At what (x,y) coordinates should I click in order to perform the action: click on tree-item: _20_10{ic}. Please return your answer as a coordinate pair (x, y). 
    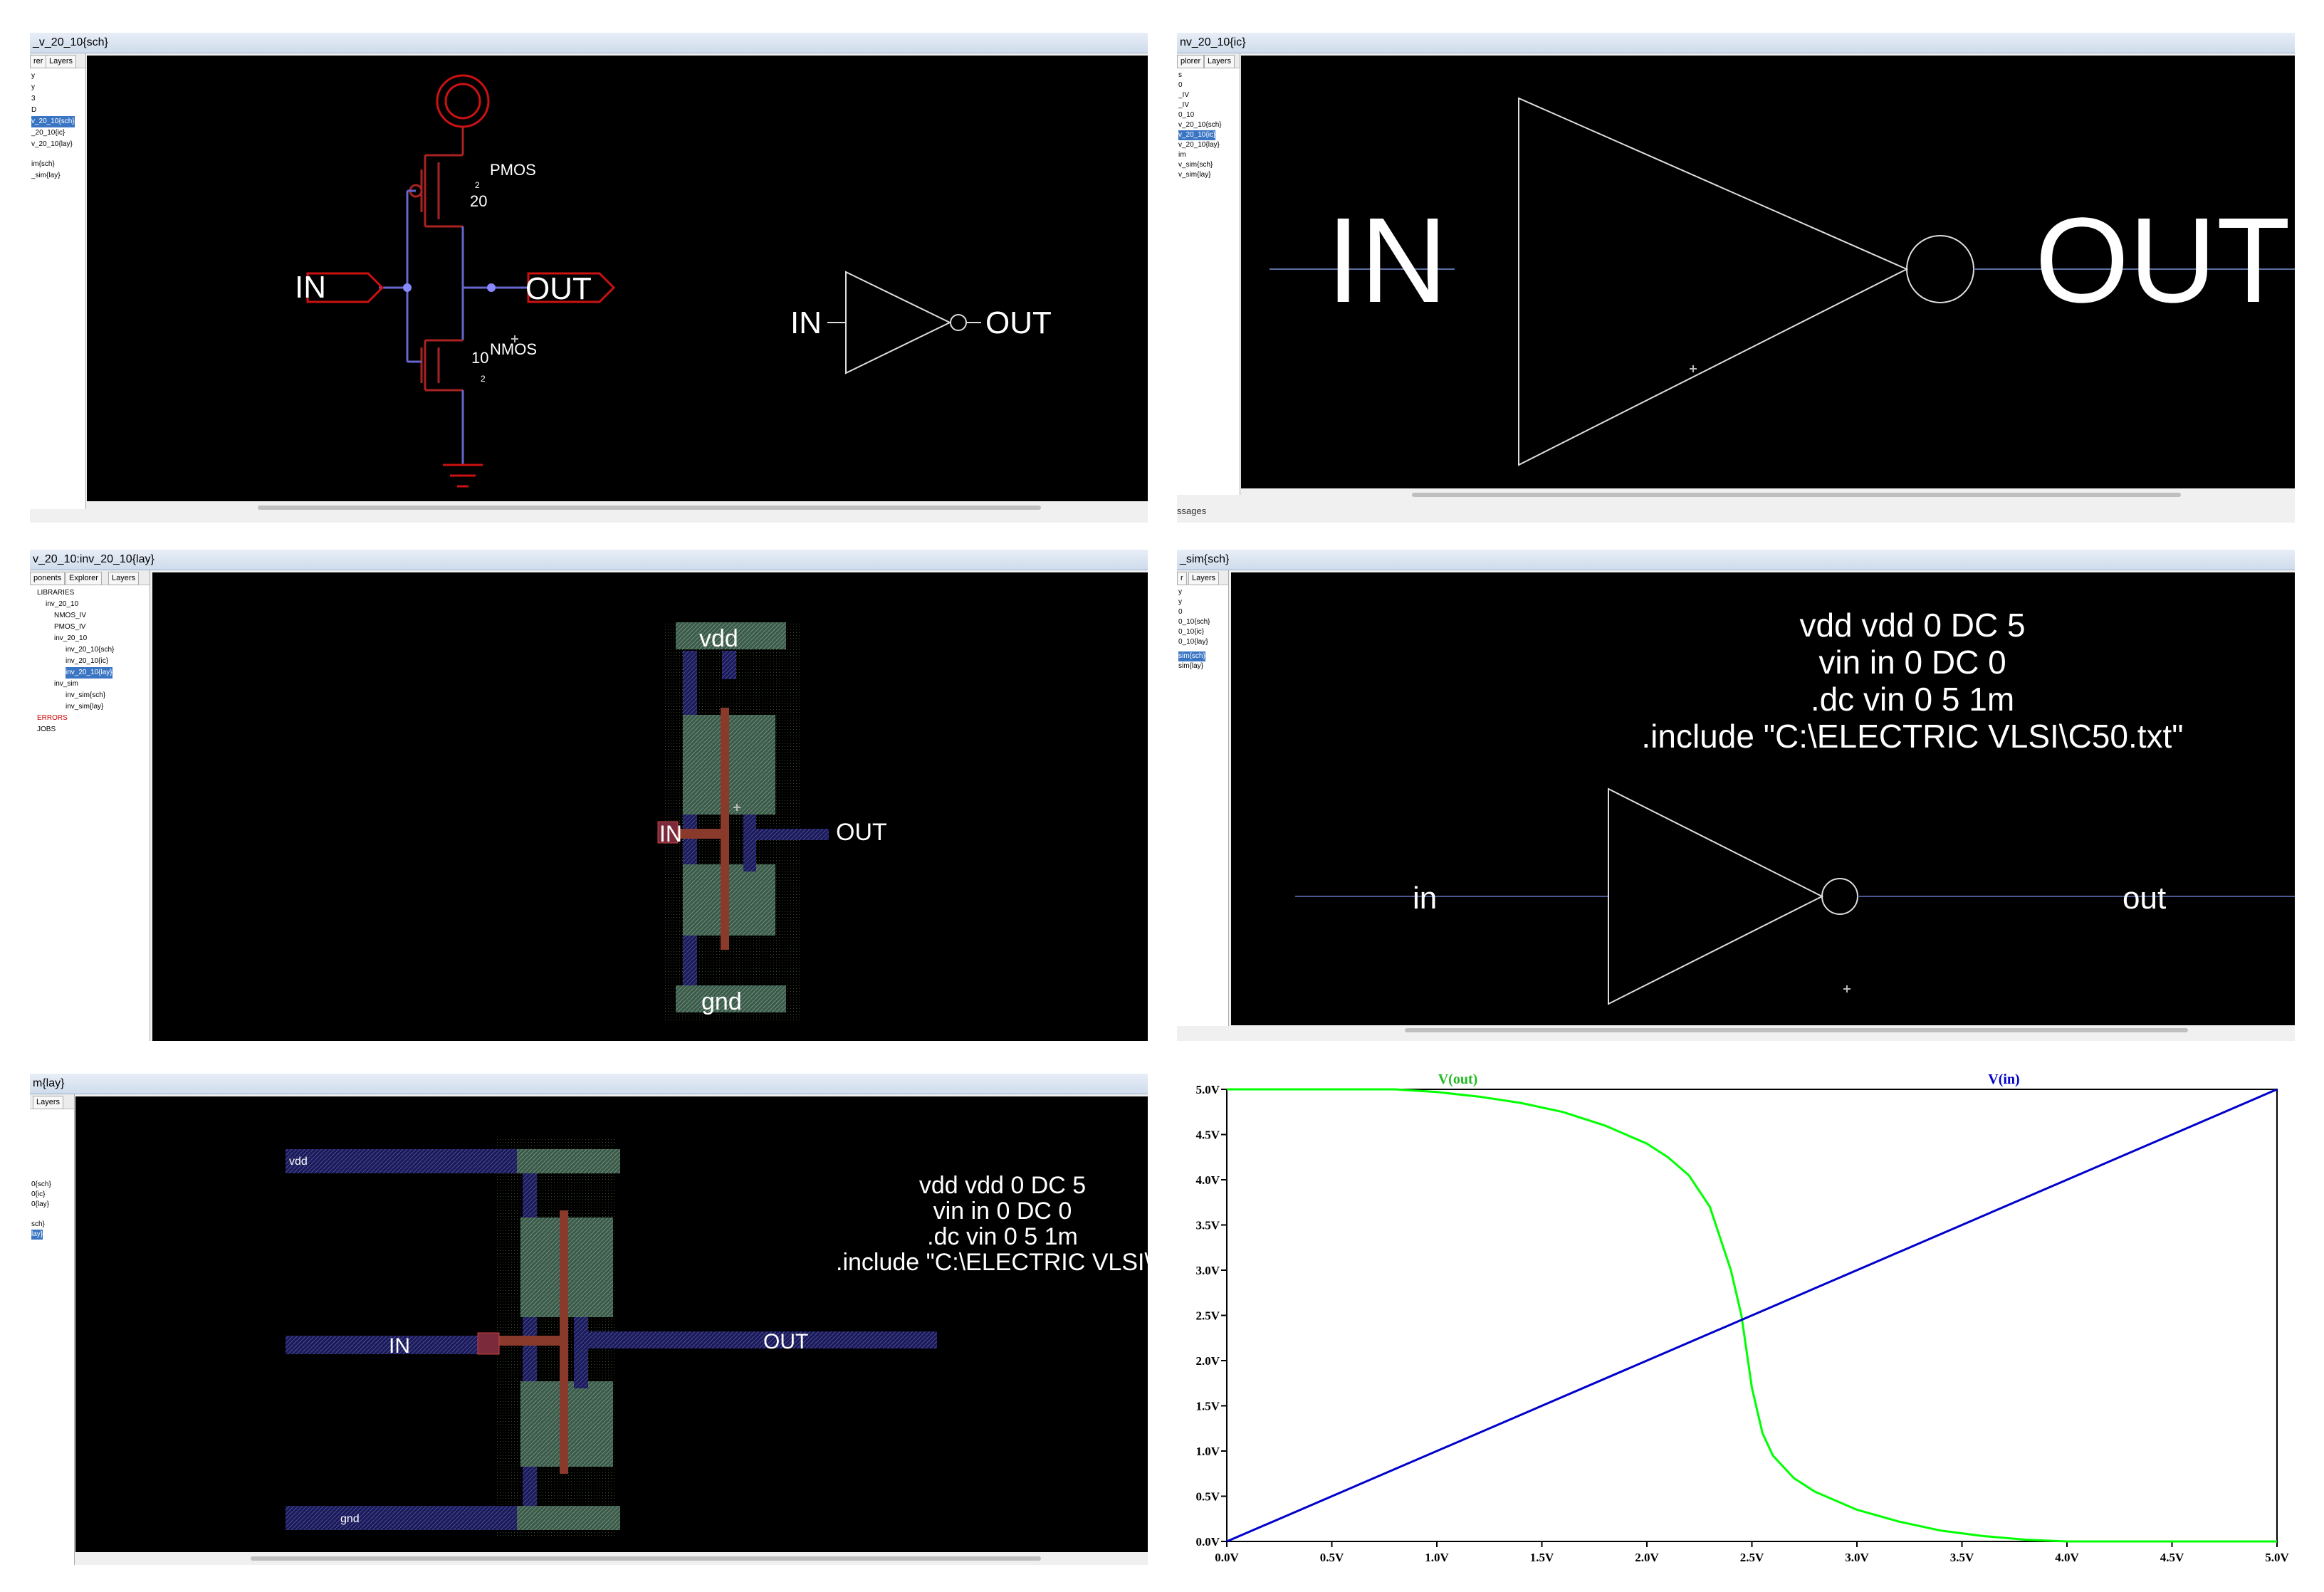
    Looking at the image, I should click on (48, 133).